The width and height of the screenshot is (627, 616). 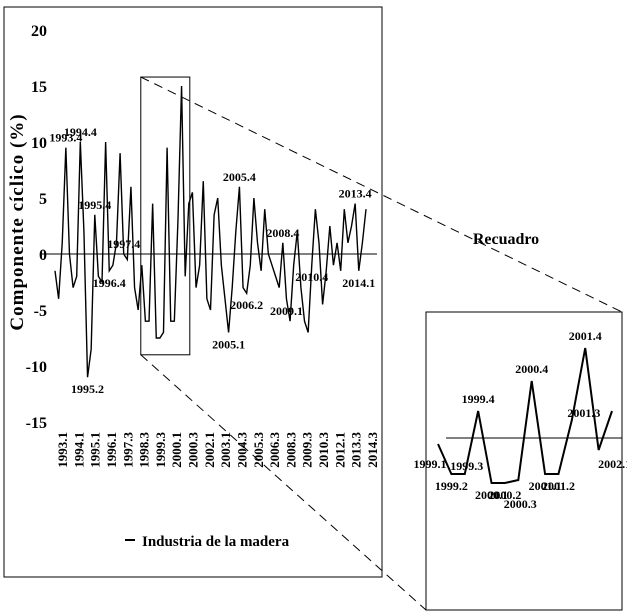 I want to click on x-tick-label: 1999.3, so click(x=160, y=450).